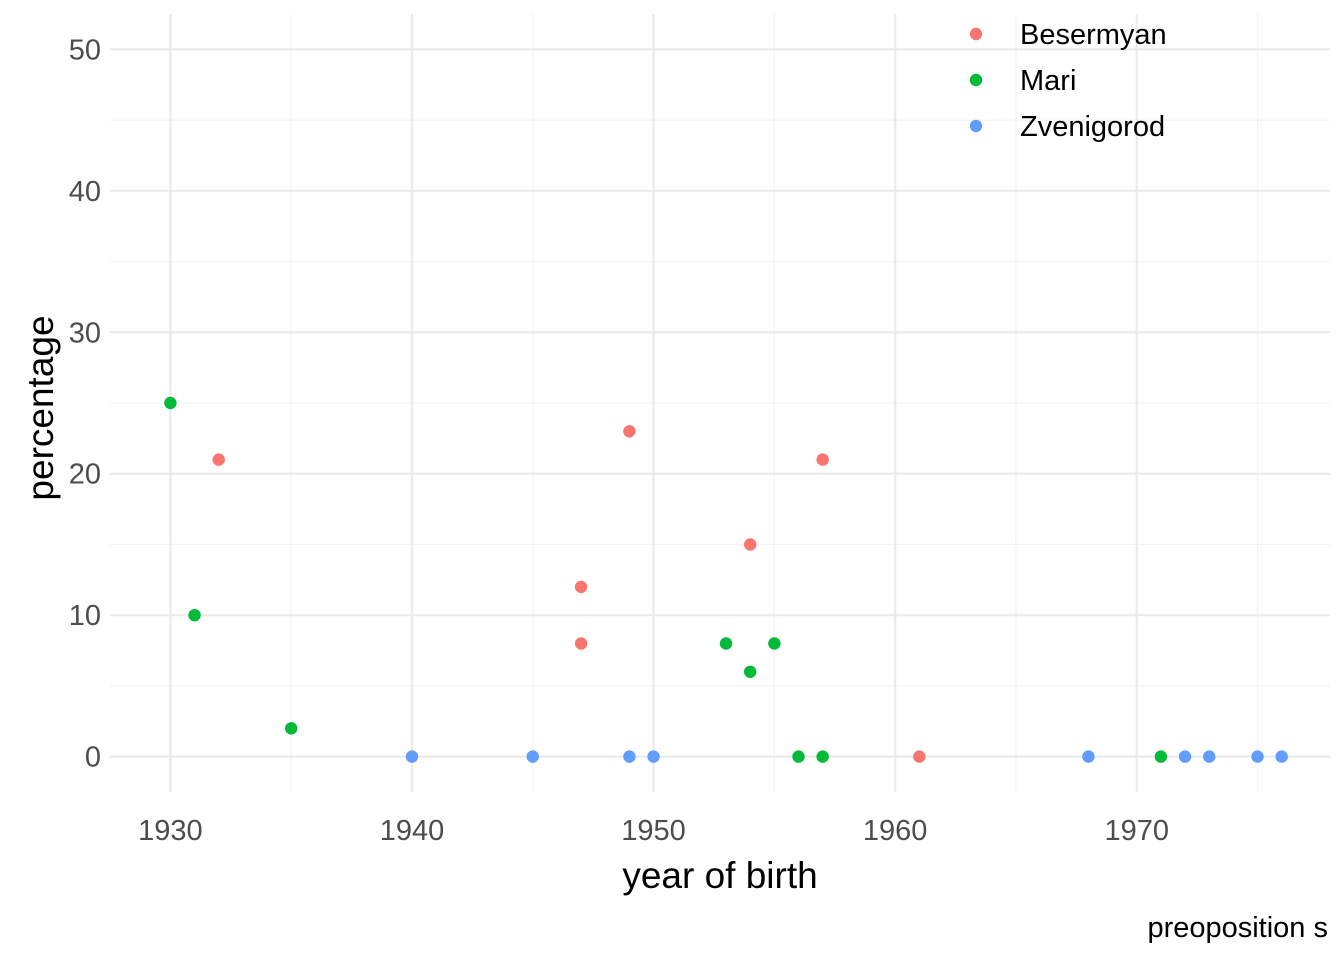 The image size is (1344, 960). What do you see at coordinates (85, 333) in the screenshot?
I see `y-tick-label: 30` at bounding box center [85, 333].